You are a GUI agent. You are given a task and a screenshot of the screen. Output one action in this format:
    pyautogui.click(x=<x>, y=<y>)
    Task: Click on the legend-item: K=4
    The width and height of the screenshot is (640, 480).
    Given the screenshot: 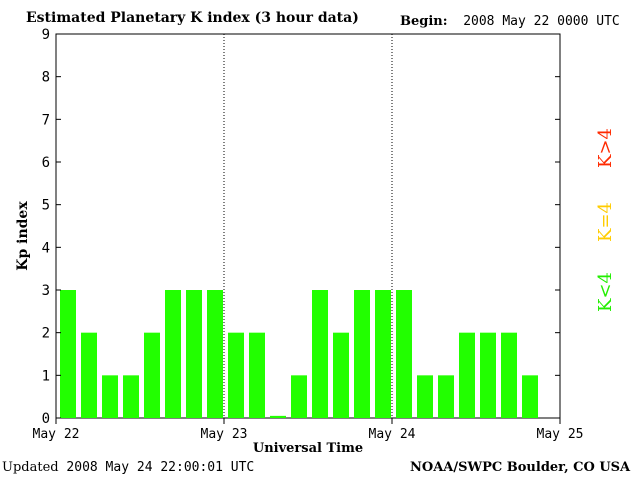 What is the action you would take?
    pyautogui.click(x=605, y=222)
    